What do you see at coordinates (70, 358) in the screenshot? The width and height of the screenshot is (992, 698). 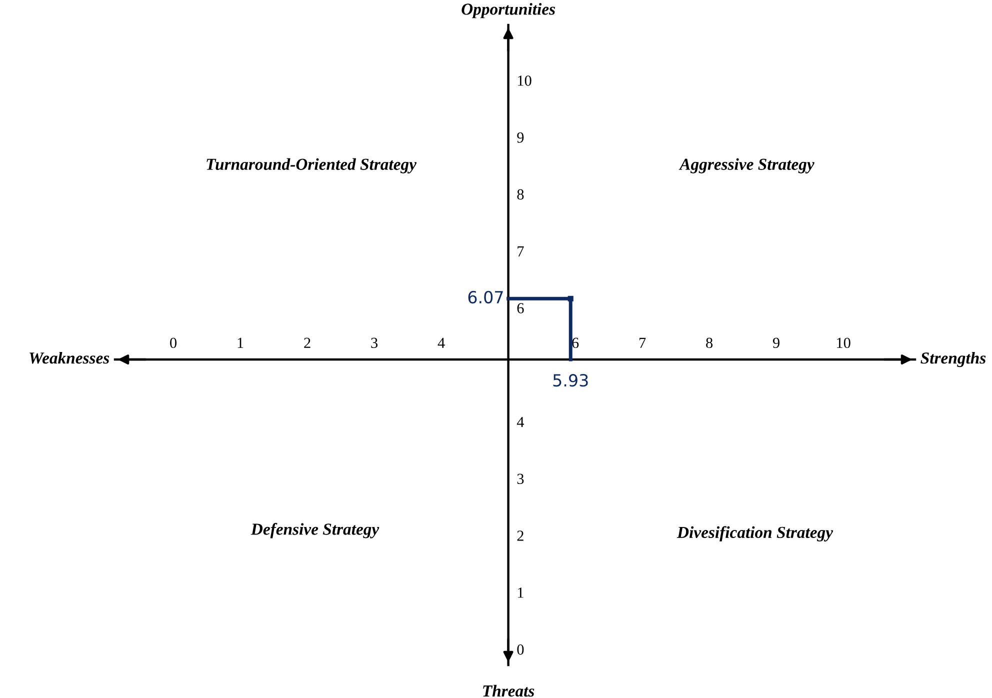 I see `text: Weaknesses` at bounding box center [70, 358].